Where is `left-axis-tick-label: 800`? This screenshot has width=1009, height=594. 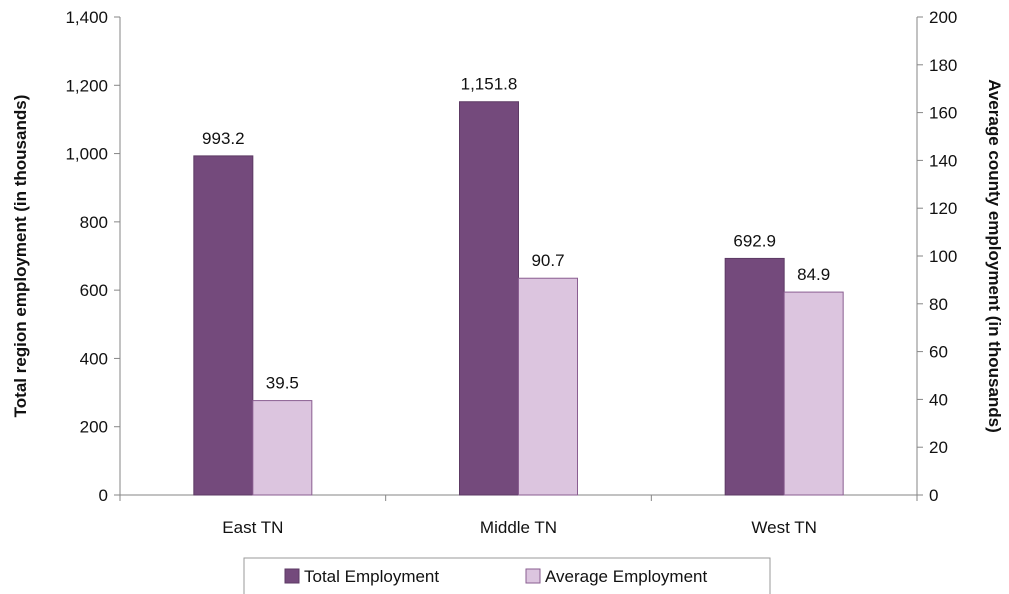 left-axis-tick-label: 800 is located at coordinates (94, 222).